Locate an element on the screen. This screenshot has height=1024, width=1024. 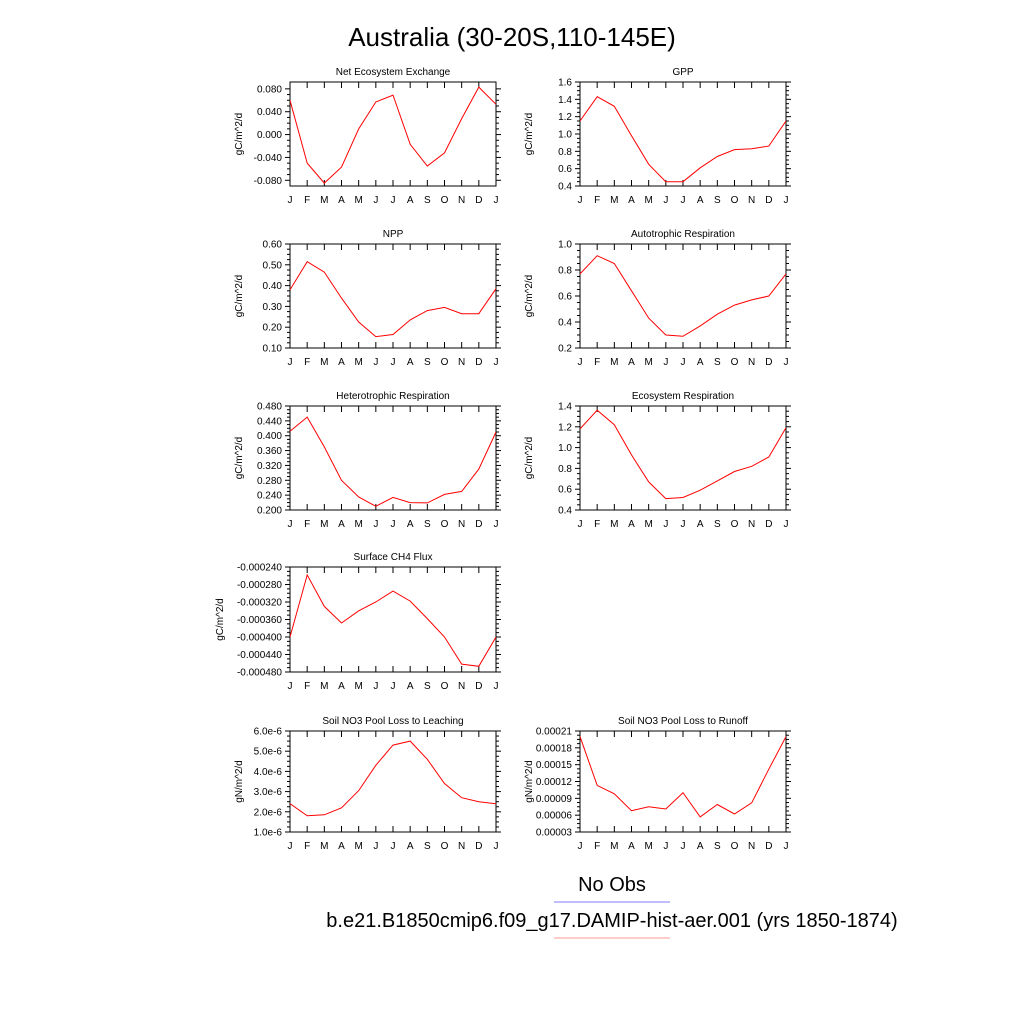
y-tick-label: 0.00009 is located at coordinates (554, 799).